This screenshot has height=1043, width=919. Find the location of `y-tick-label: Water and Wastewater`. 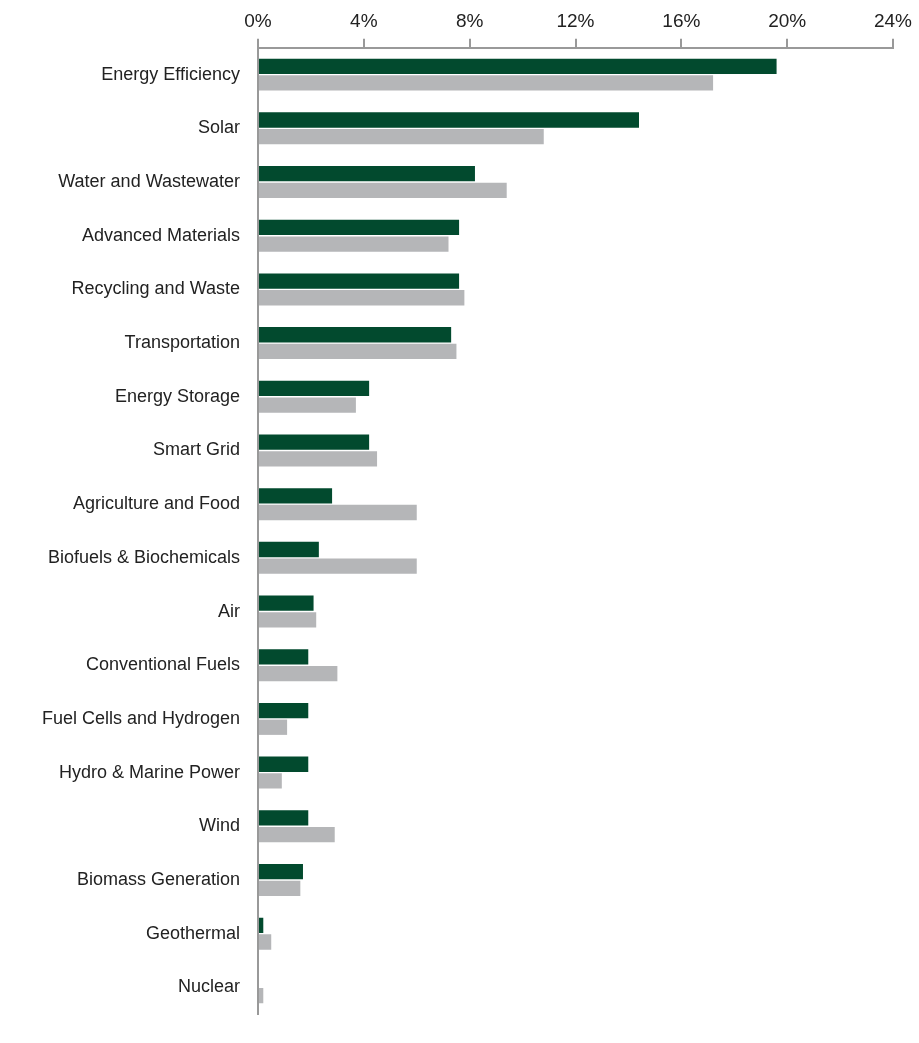

y-tick-label: Water and Wastewater is located at coordinates (149, 180).